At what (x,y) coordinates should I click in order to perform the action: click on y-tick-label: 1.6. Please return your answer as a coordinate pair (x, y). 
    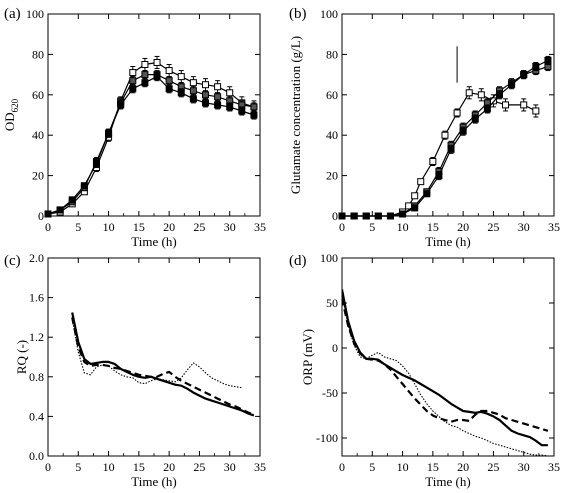
    Looking at the image, I should click on (36, 298).